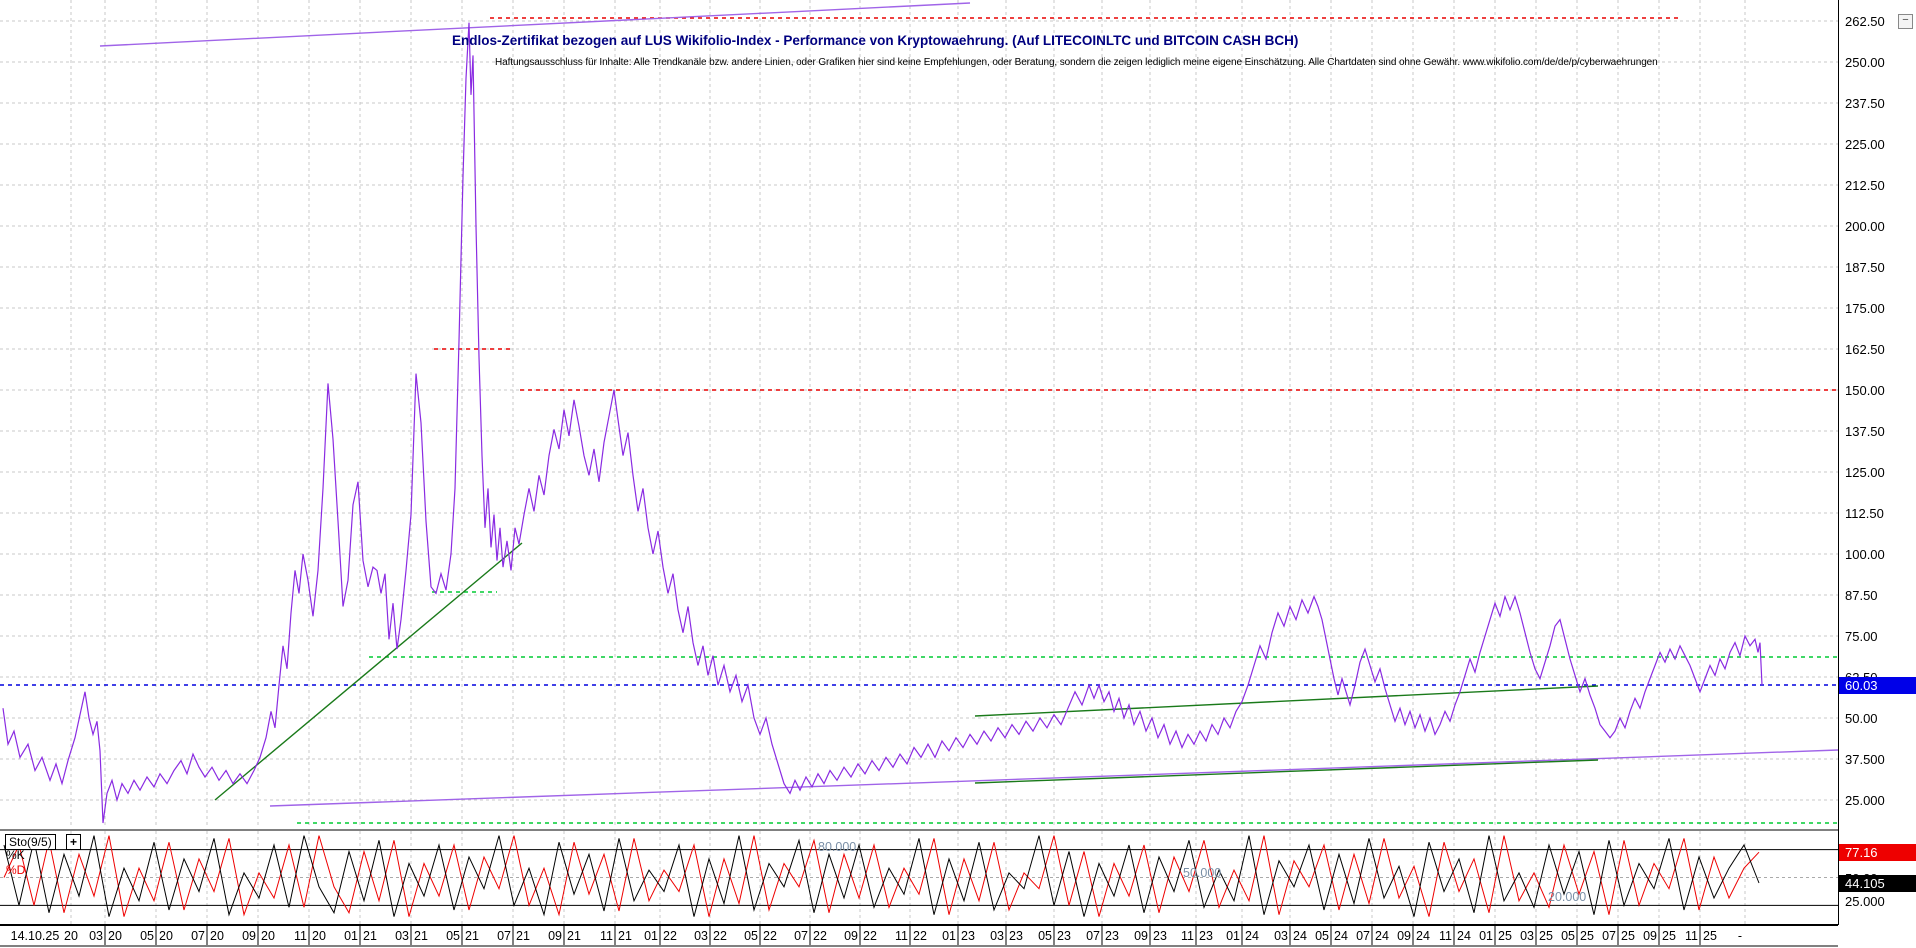 This screenshot has height=948, width=1916. Describe the element at coordinates (535, 24) in the screenshot. I see `upper-purple-channel` at that location.